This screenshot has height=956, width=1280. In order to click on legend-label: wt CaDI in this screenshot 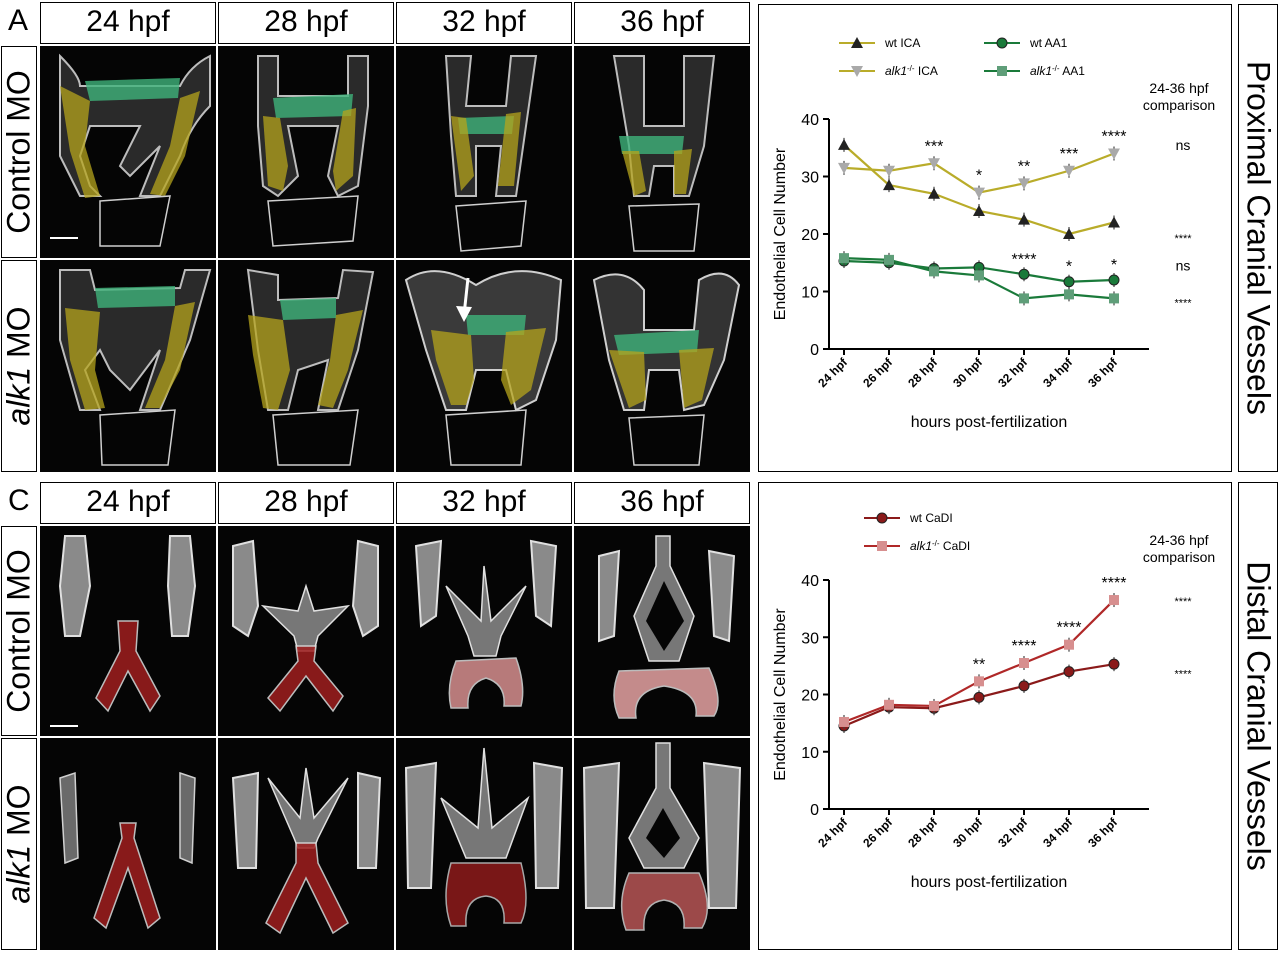, I will do `click(931, 518)`.